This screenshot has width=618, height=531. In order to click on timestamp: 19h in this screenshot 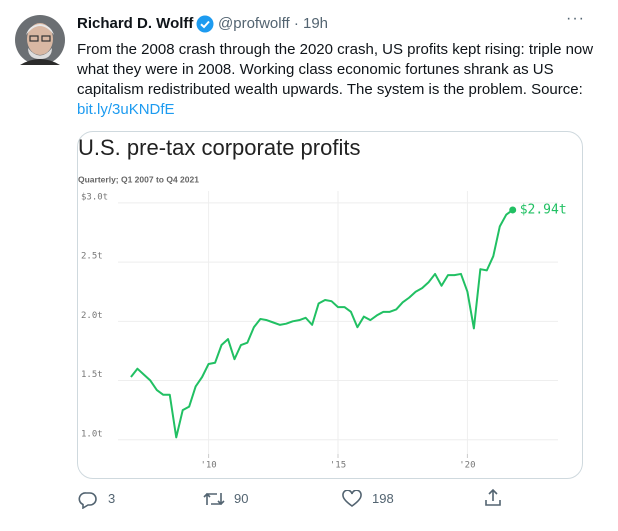, I will do `click(316, 23)`.